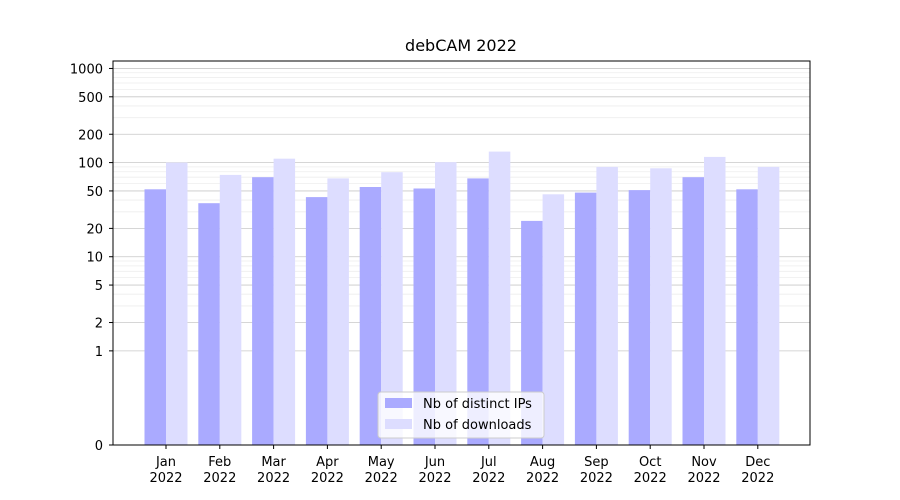 The height and width of the screenshot is (500, 900). I want to click on y-tick-label: 2, so click(99, 324).